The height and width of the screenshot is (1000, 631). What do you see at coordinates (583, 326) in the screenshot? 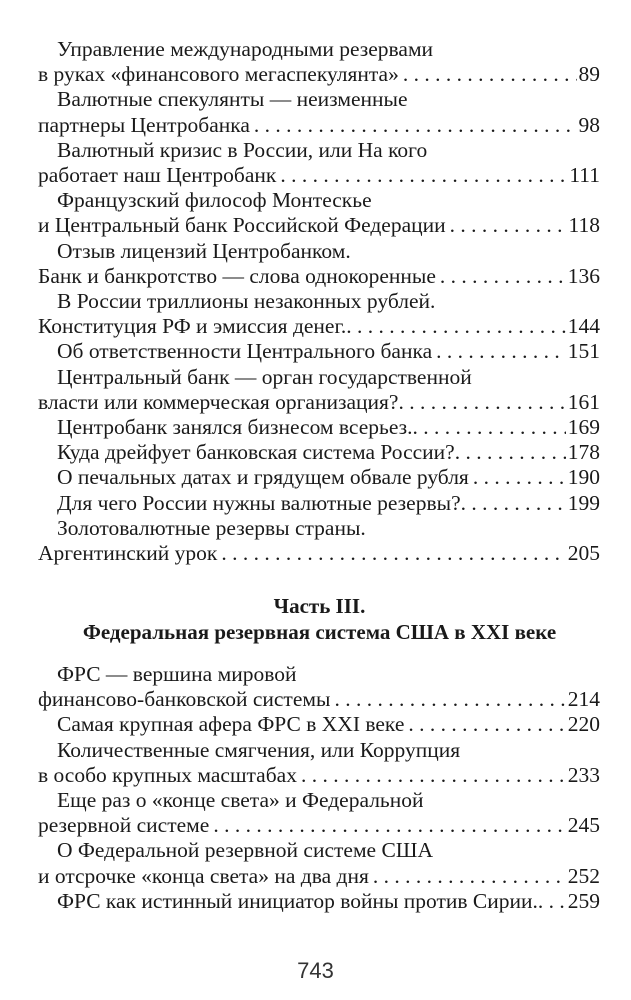
I see `toc-page-number: 144` at bounding box center [583, 326].